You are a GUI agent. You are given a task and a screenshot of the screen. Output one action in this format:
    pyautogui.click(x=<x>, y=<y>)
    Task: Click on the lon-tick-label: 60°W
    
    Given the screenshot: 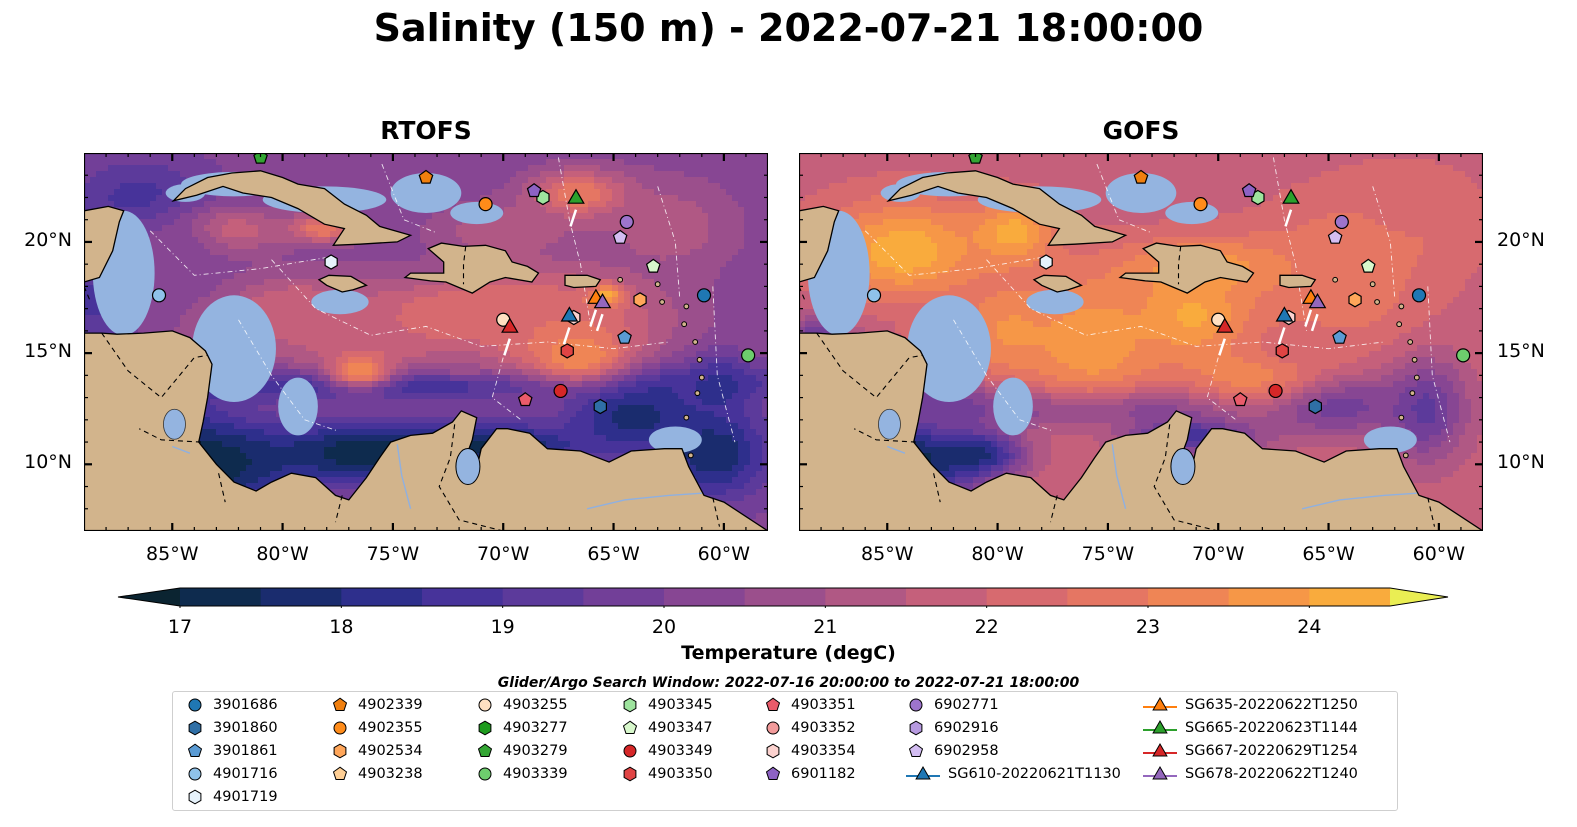 What is the action you would take?
    pyautogui.click(x=724, y=554)
    